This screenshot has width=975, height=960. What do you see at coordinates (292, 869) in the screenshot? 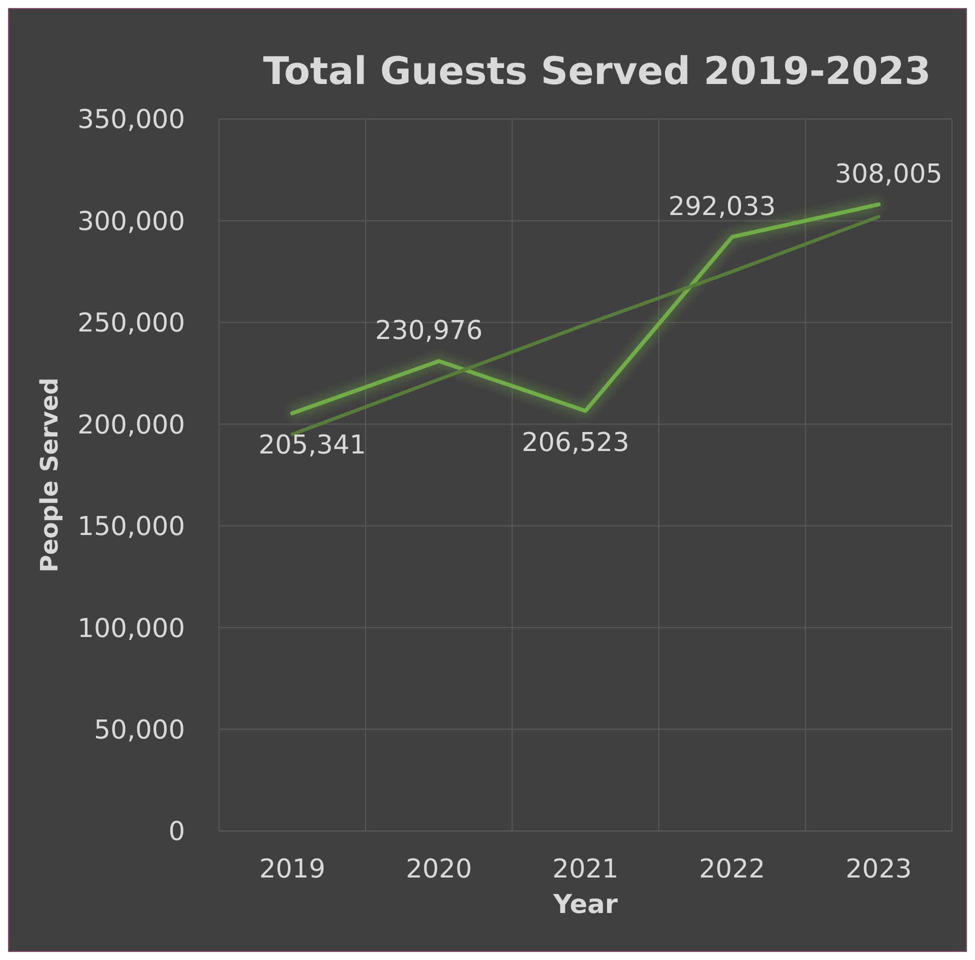
I see `x-tick-label: 2019` at bounding box center [292, 869].